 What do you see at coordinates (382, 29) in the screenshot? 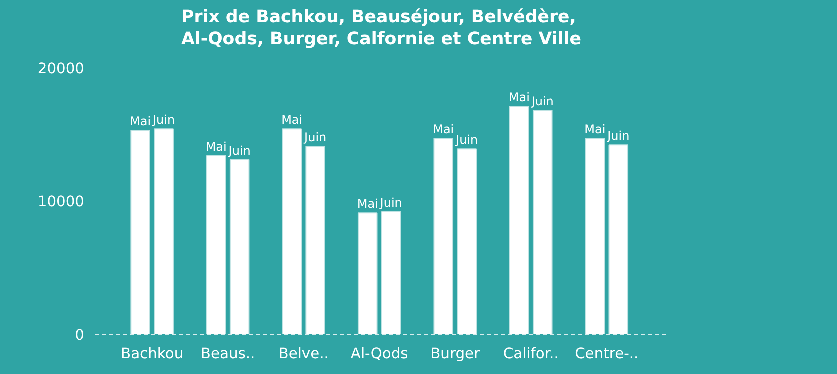
I see `chart-title: Prix de Bachkou, Beauséjour, Belvédère, Al-Qods, Burger, Calfornie et Centre Ville` at bounding box center [382, 29].